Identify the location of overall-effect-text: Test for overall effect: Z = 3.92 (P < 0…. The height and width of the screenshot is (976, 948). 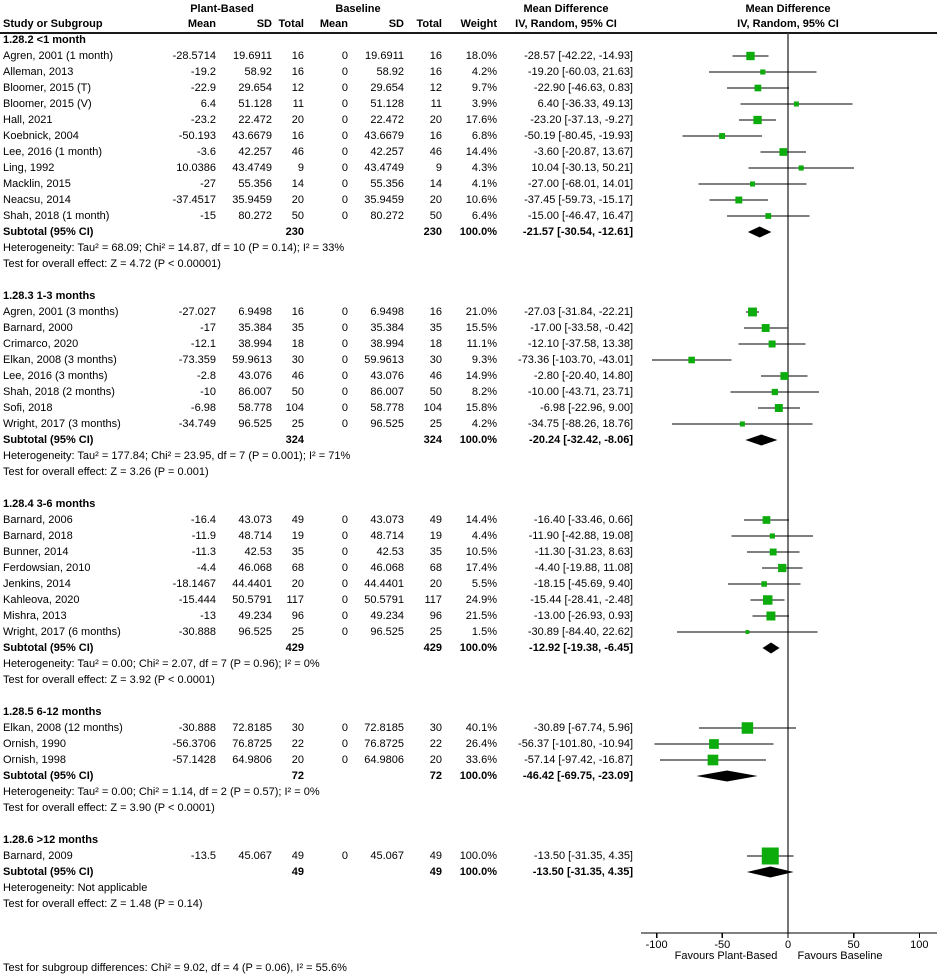
(109, 680).